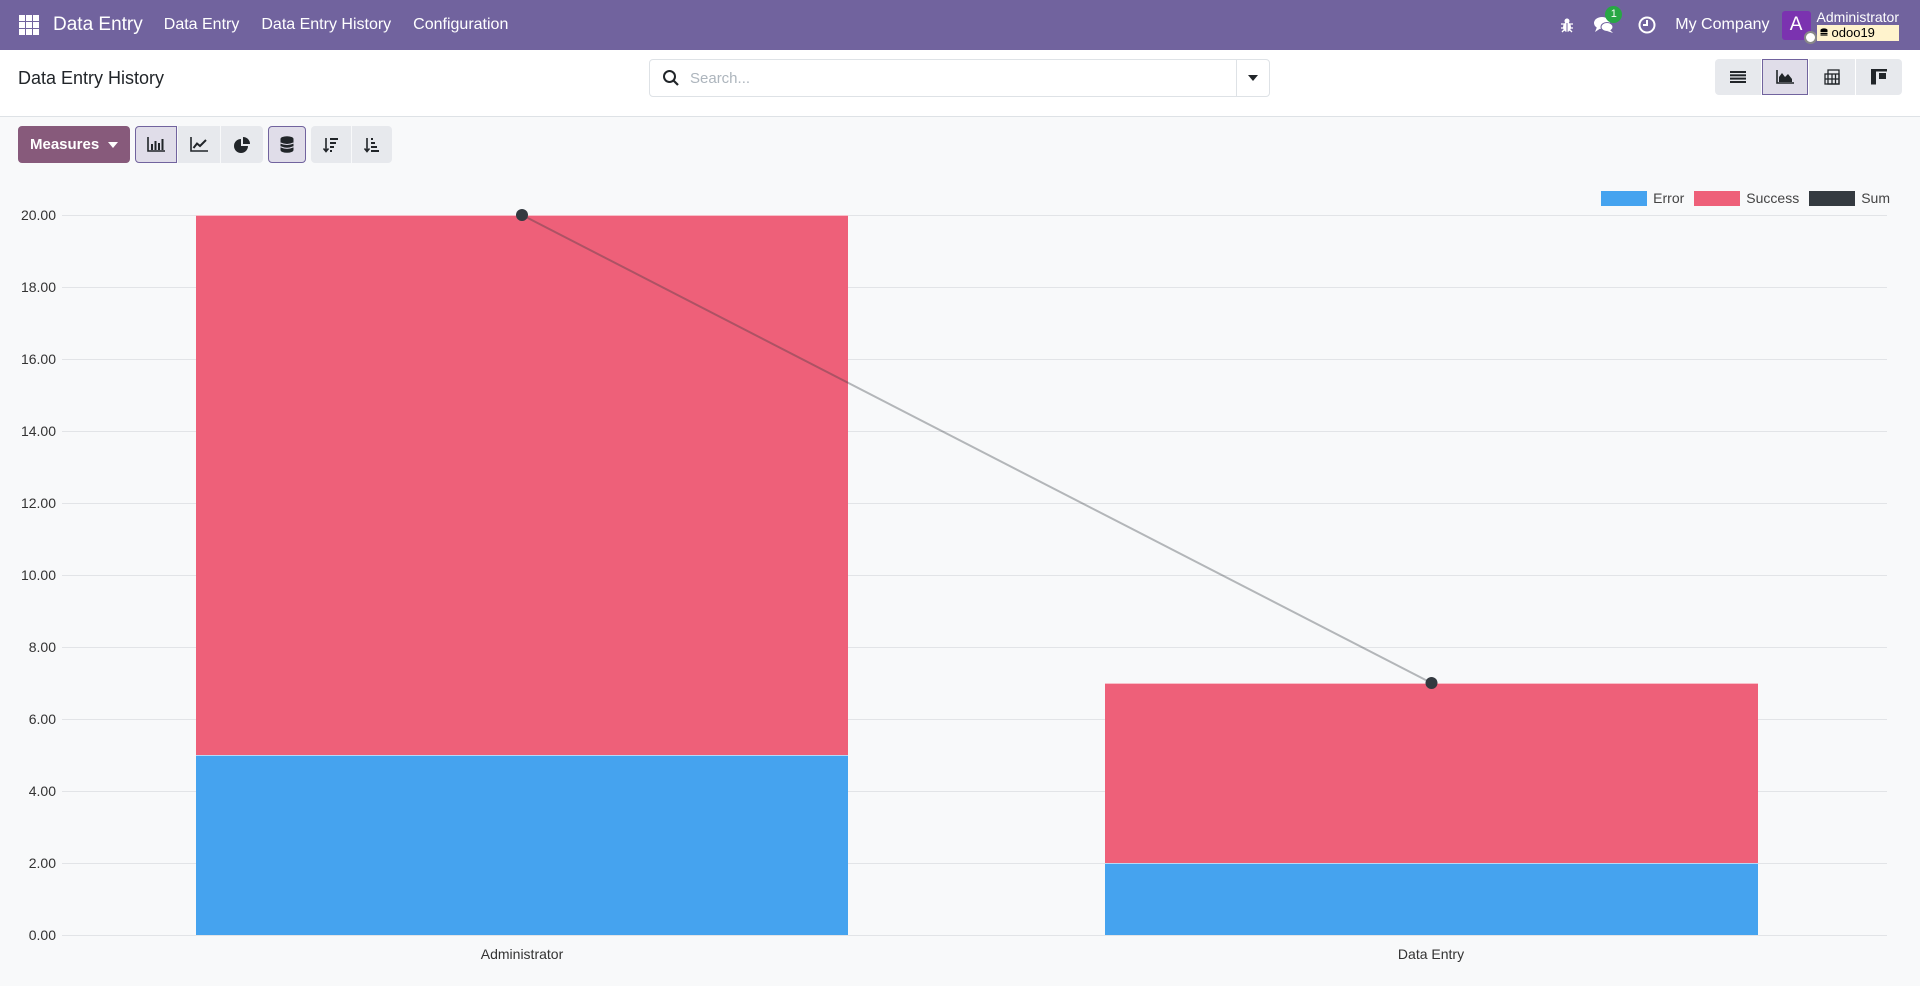 The width and height of the screenshot is (1920, 986). Describe the element at coordinates (42, 791) in the screenshot. I see `y-tick-label: 4.00` at that location.